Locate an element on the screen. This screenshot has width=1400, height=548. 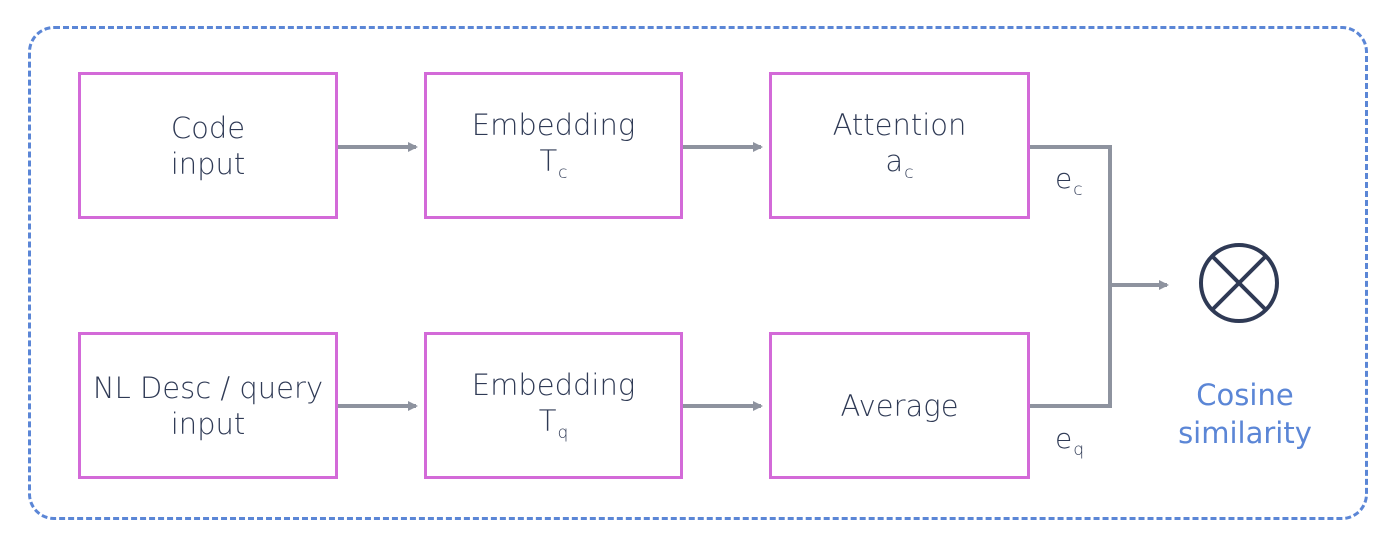
embedding-q-title: Embedding is located at coordinates (553, 385).